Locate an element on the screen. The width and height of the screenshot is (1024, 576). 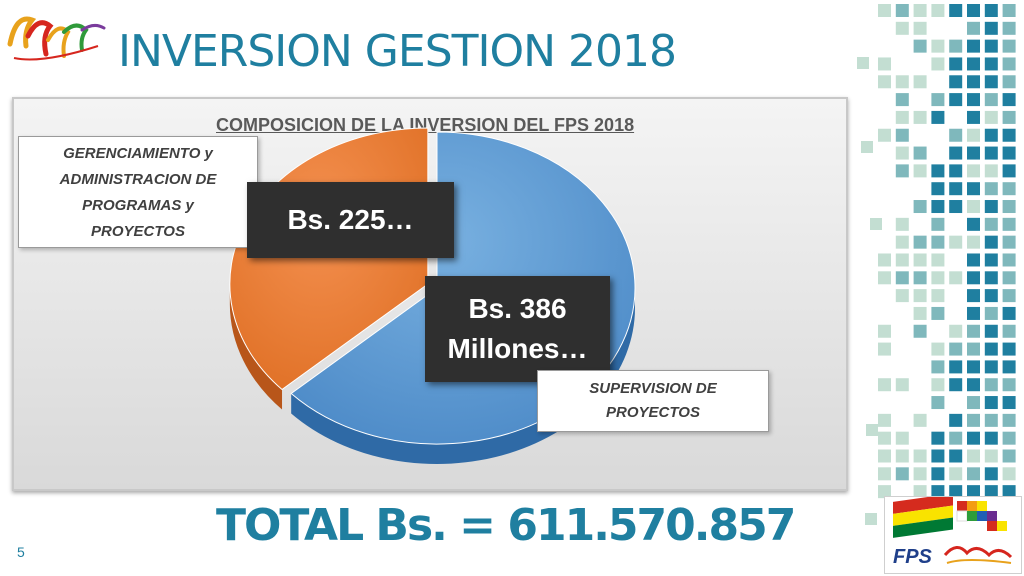
callout-line: GERENCIAMIENTO y is located at coordinates (138, 153).